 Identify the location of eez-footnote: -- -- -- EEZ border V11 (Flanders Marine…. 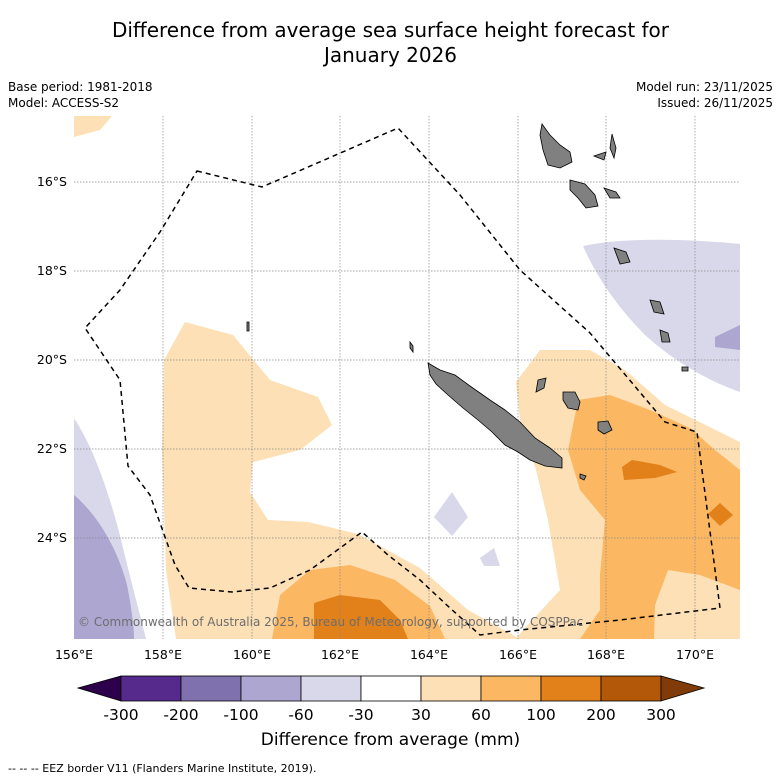
(162, 768).